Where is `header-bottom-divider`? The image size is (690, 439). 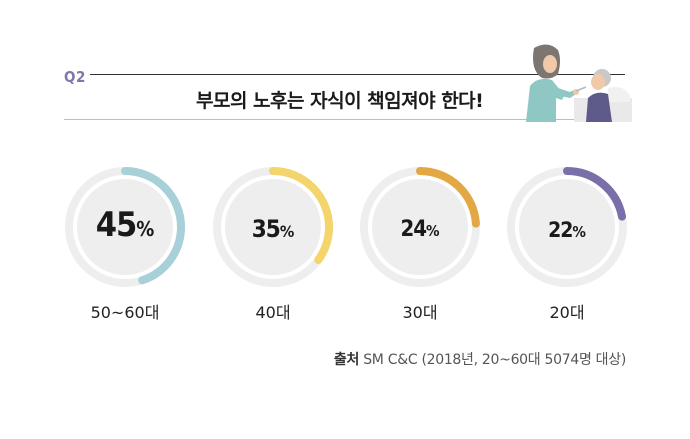 header-bottom-divider is located at coordinates (344, 119).